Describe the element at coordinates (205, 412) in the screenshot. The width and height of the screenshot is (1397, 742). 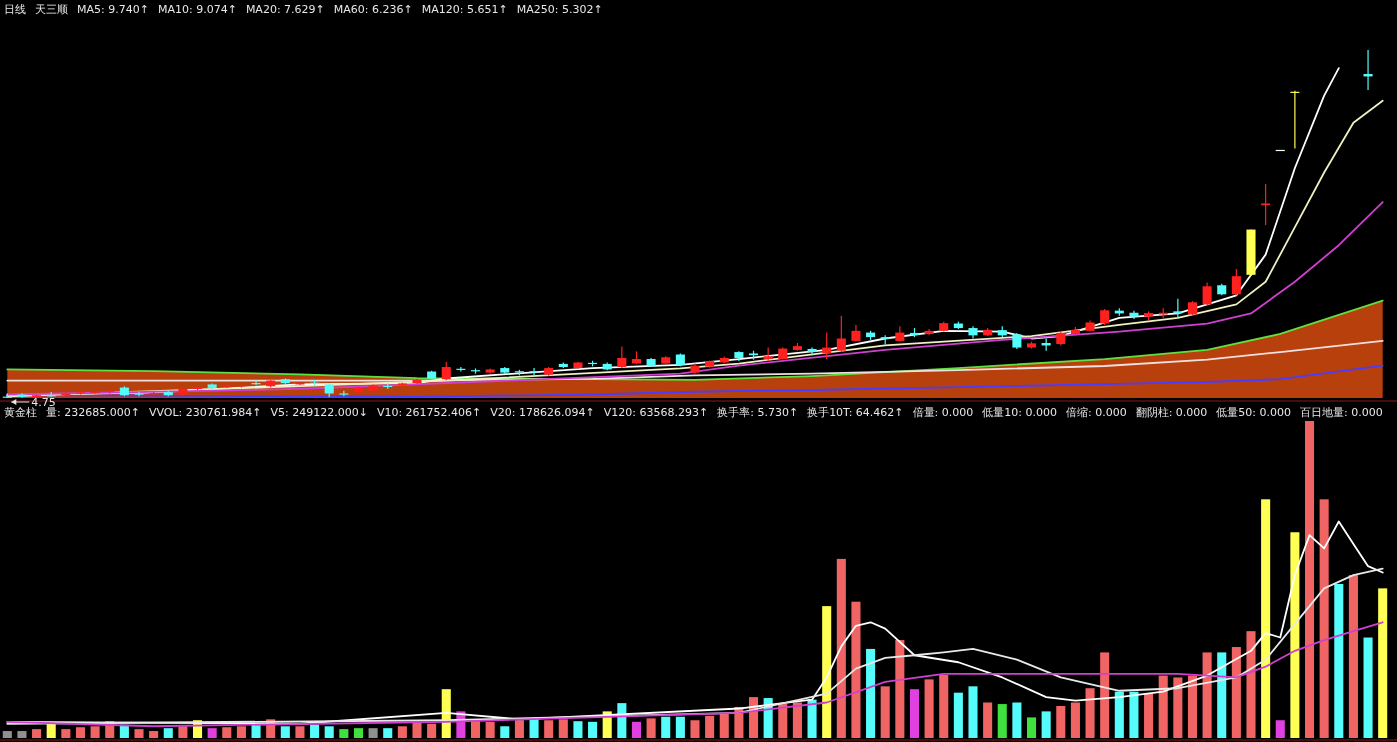
I see `text: VVOL: 230761.984↑` at that location.